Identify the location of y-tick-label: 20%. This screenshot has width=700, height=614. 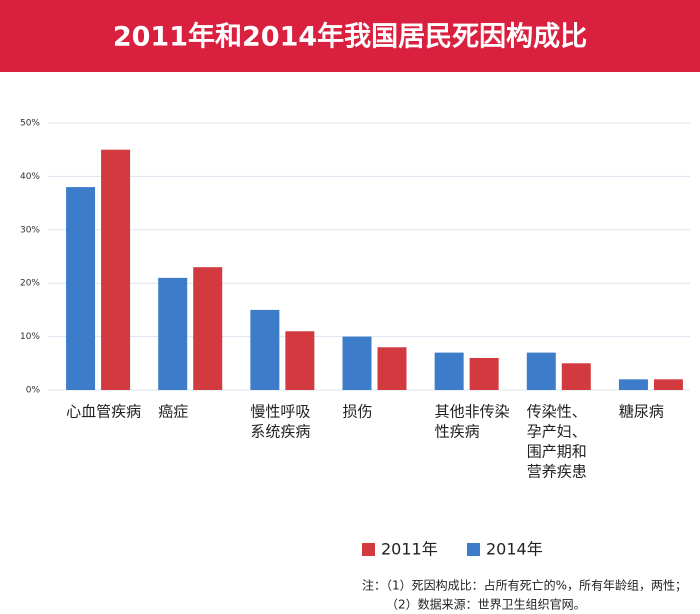
(30, 284).